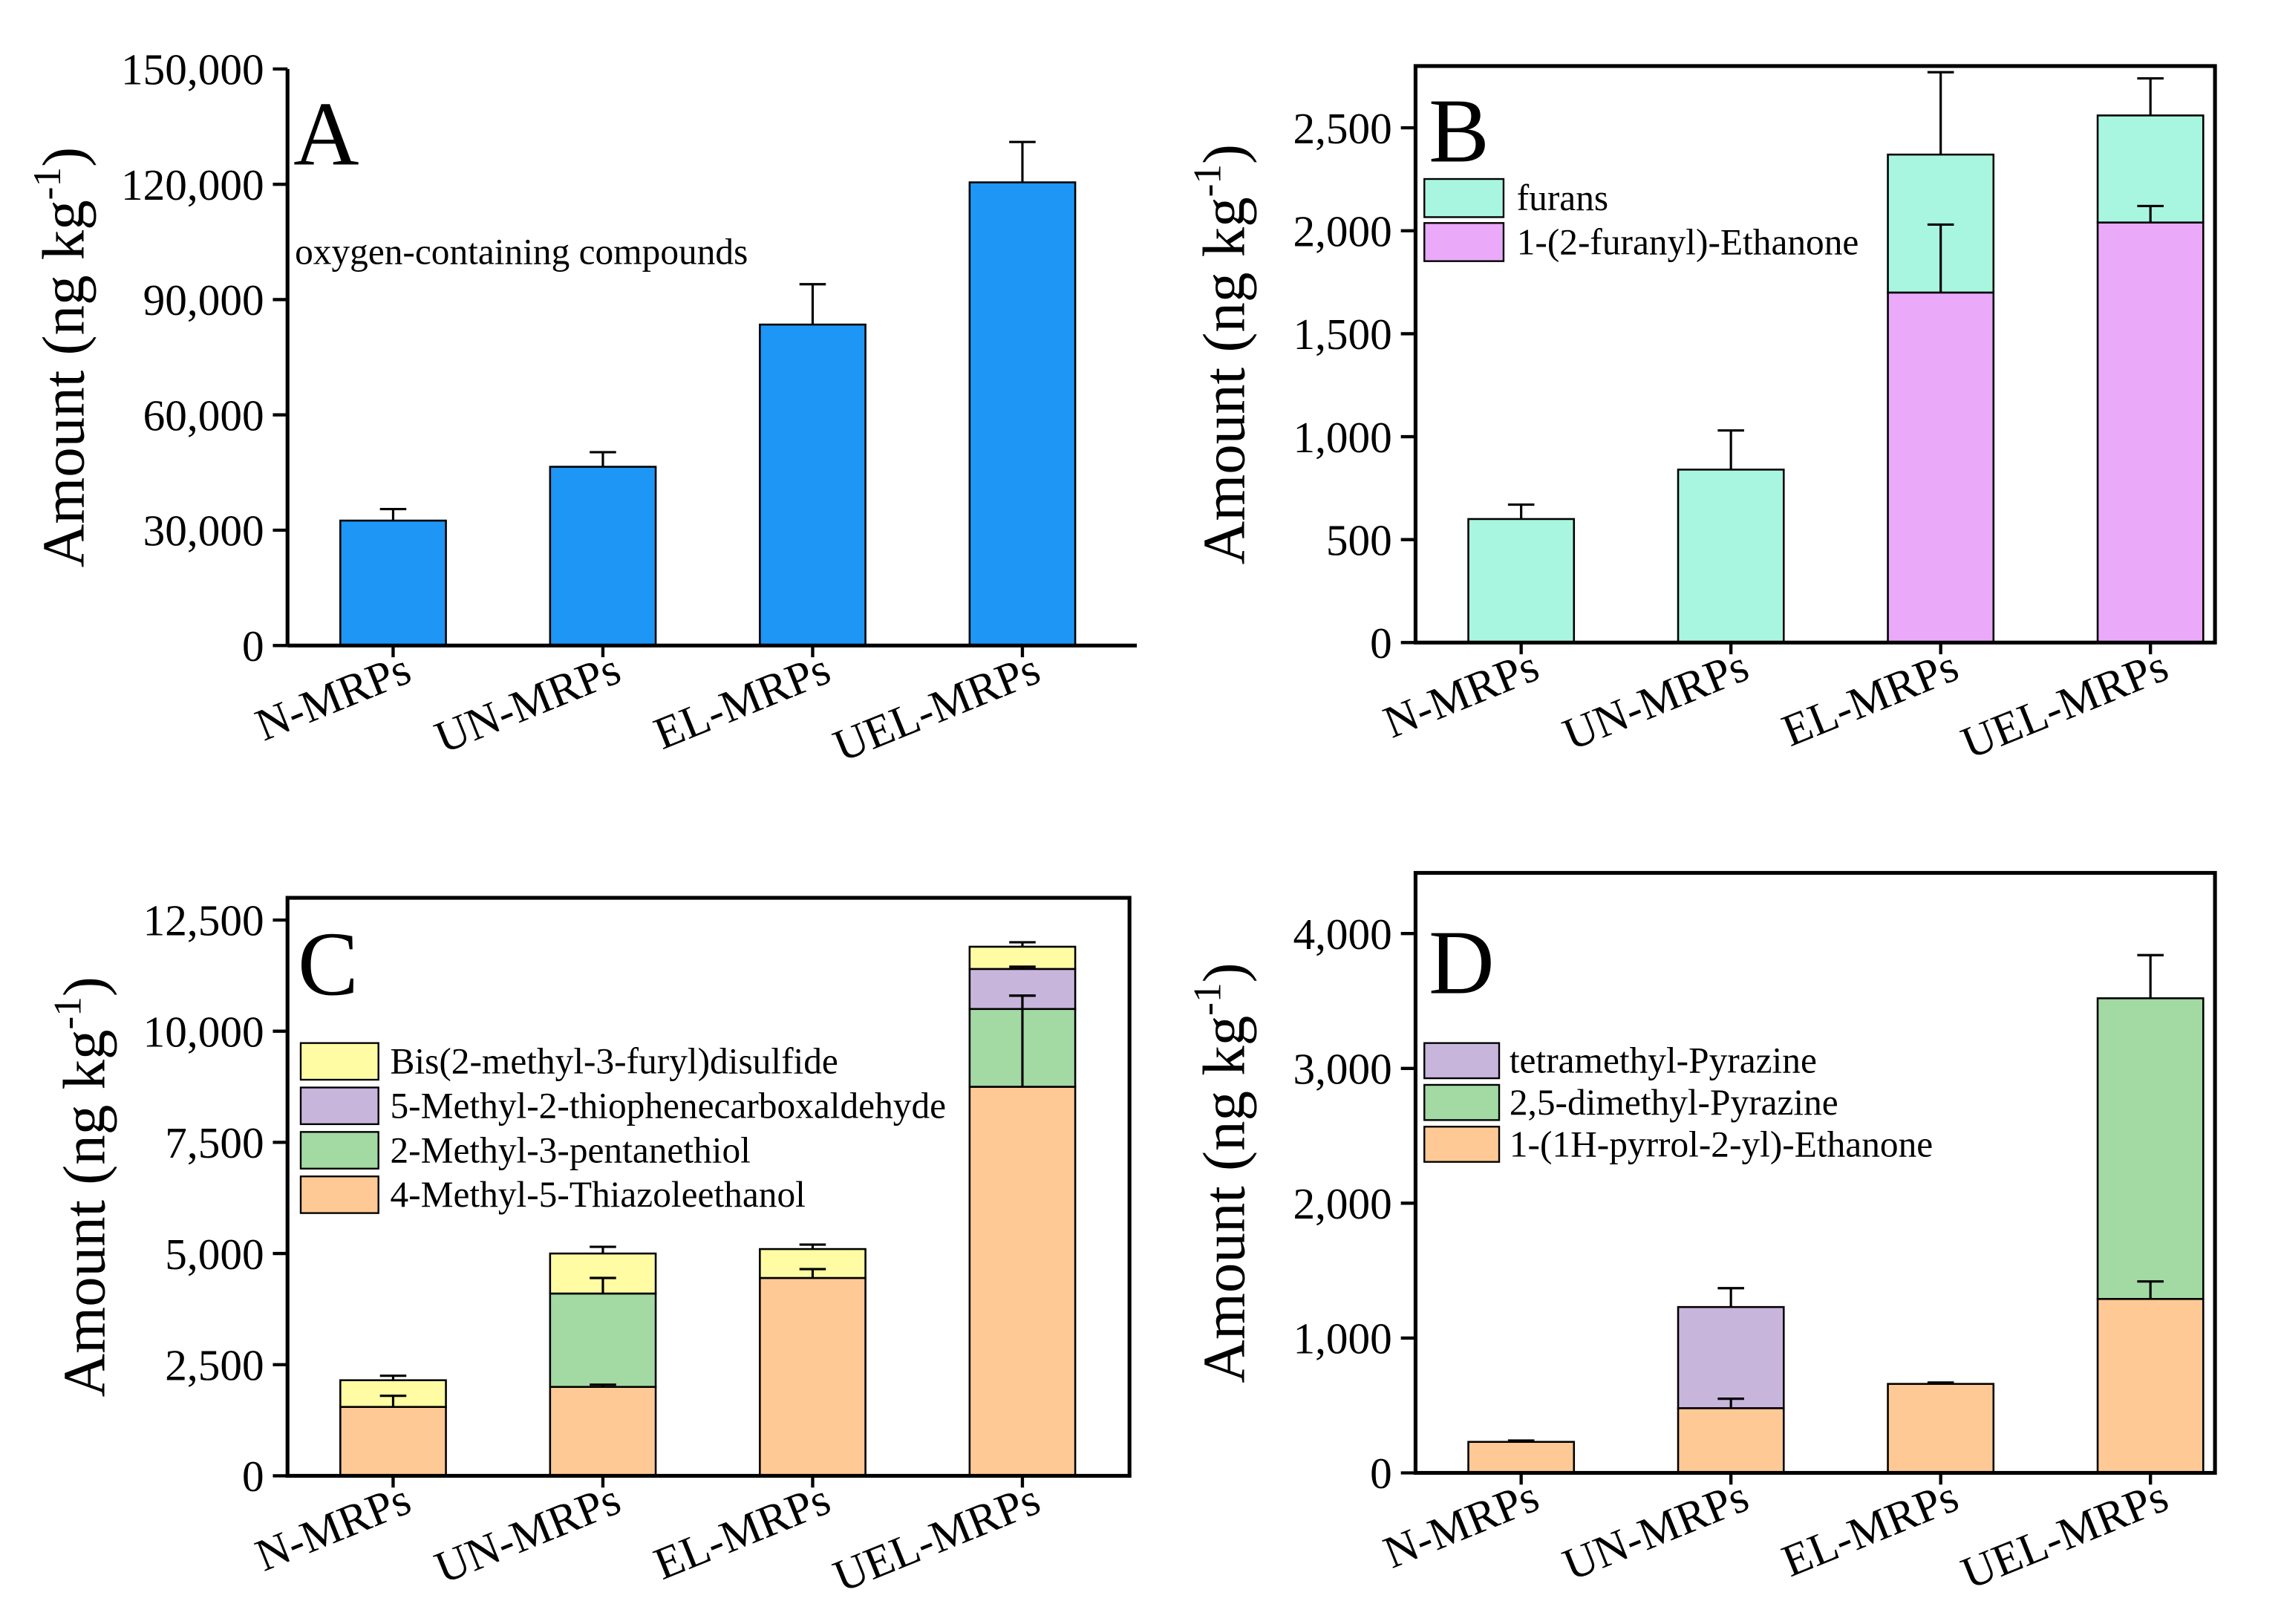 The height and width of the screenshot is (1624, 2281). What do you see at coordinates (64, 384) in the screenshot?
I see `y-axis-title-main: Amount (ng kg` at bounding box center [64, 384].